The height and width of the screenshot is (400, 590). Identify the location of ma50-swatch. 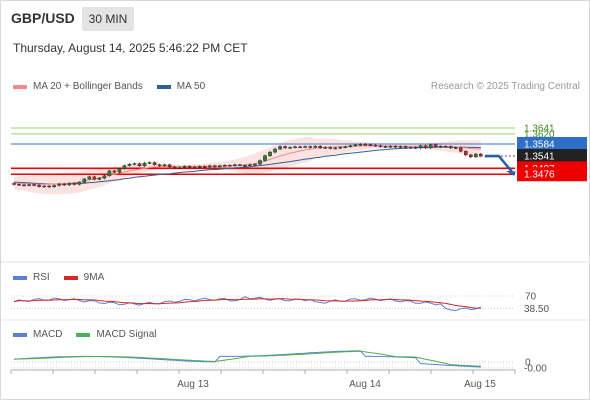
(163, 86).